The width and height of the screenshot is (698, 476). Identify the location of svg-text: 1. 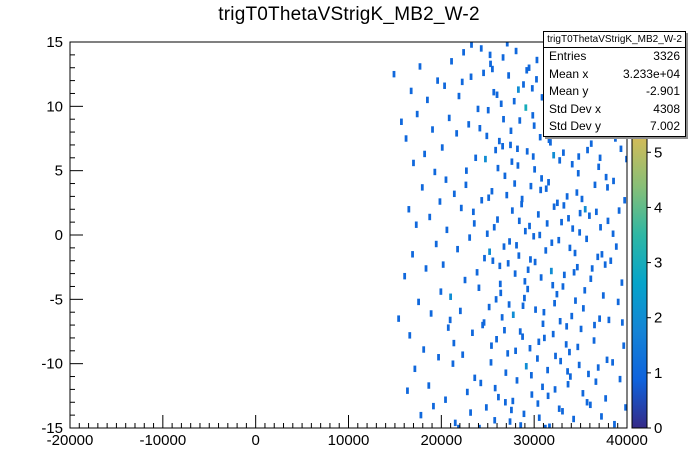
(658, 373).